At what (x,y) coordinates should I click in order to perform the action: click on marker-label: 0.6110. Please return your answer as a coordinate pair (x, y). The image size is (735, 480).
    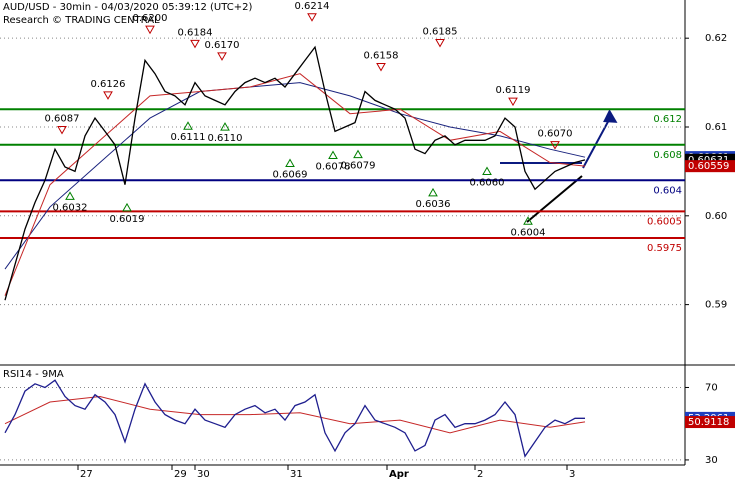
    Looking at the image, I should click on (225, 138).